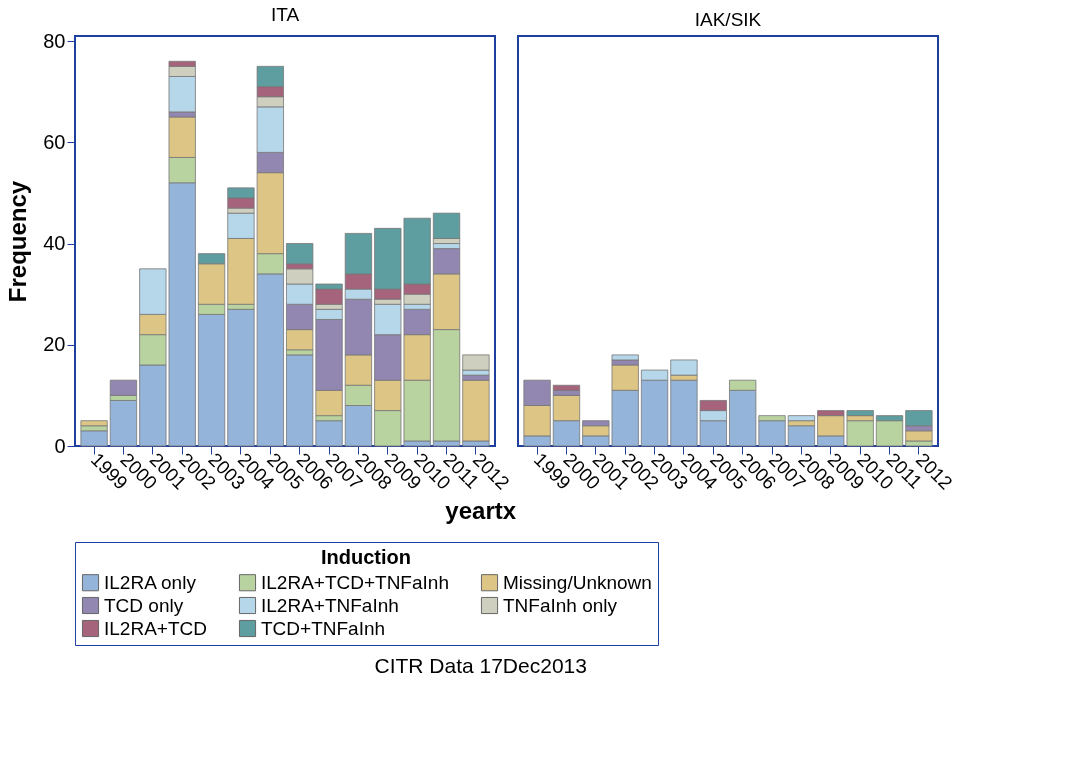  What do you see at coordinates (150, 582) in the screenshot?
I see `legend-label: IL2RA only` at bounding box center [150, 582].